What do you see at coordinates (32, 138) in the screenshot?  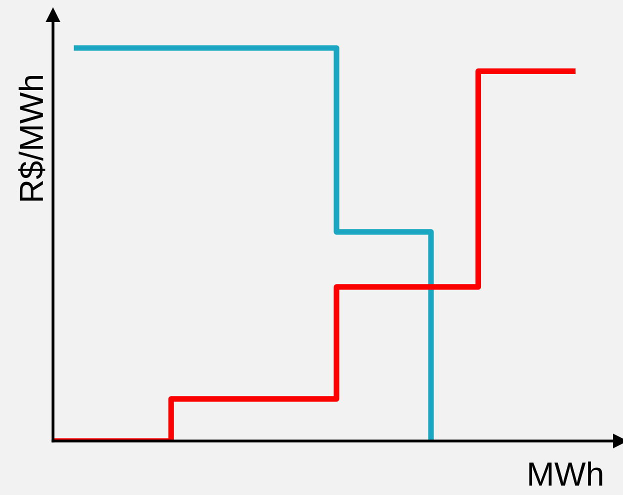 I see `y-axis-title: R$/MWh` at bounding box center [32, 138].